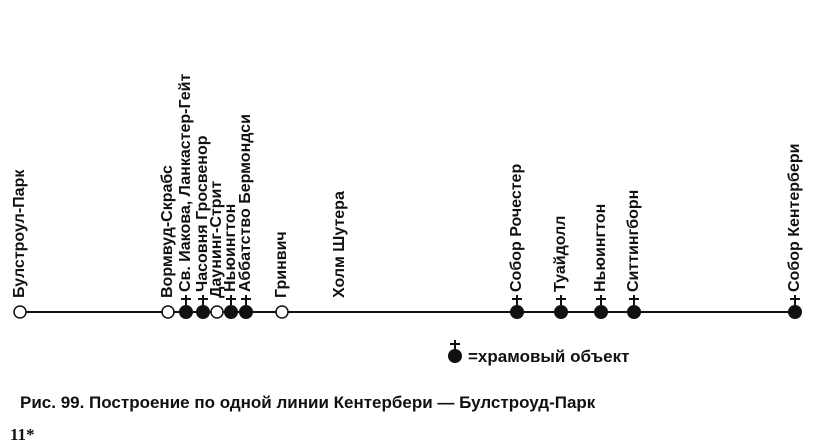 This screenshot has width=828, height=446. Describe the element at coordinates (516, 228) in the screenshot. I see `node-label: Собор Рочестер` at that location.